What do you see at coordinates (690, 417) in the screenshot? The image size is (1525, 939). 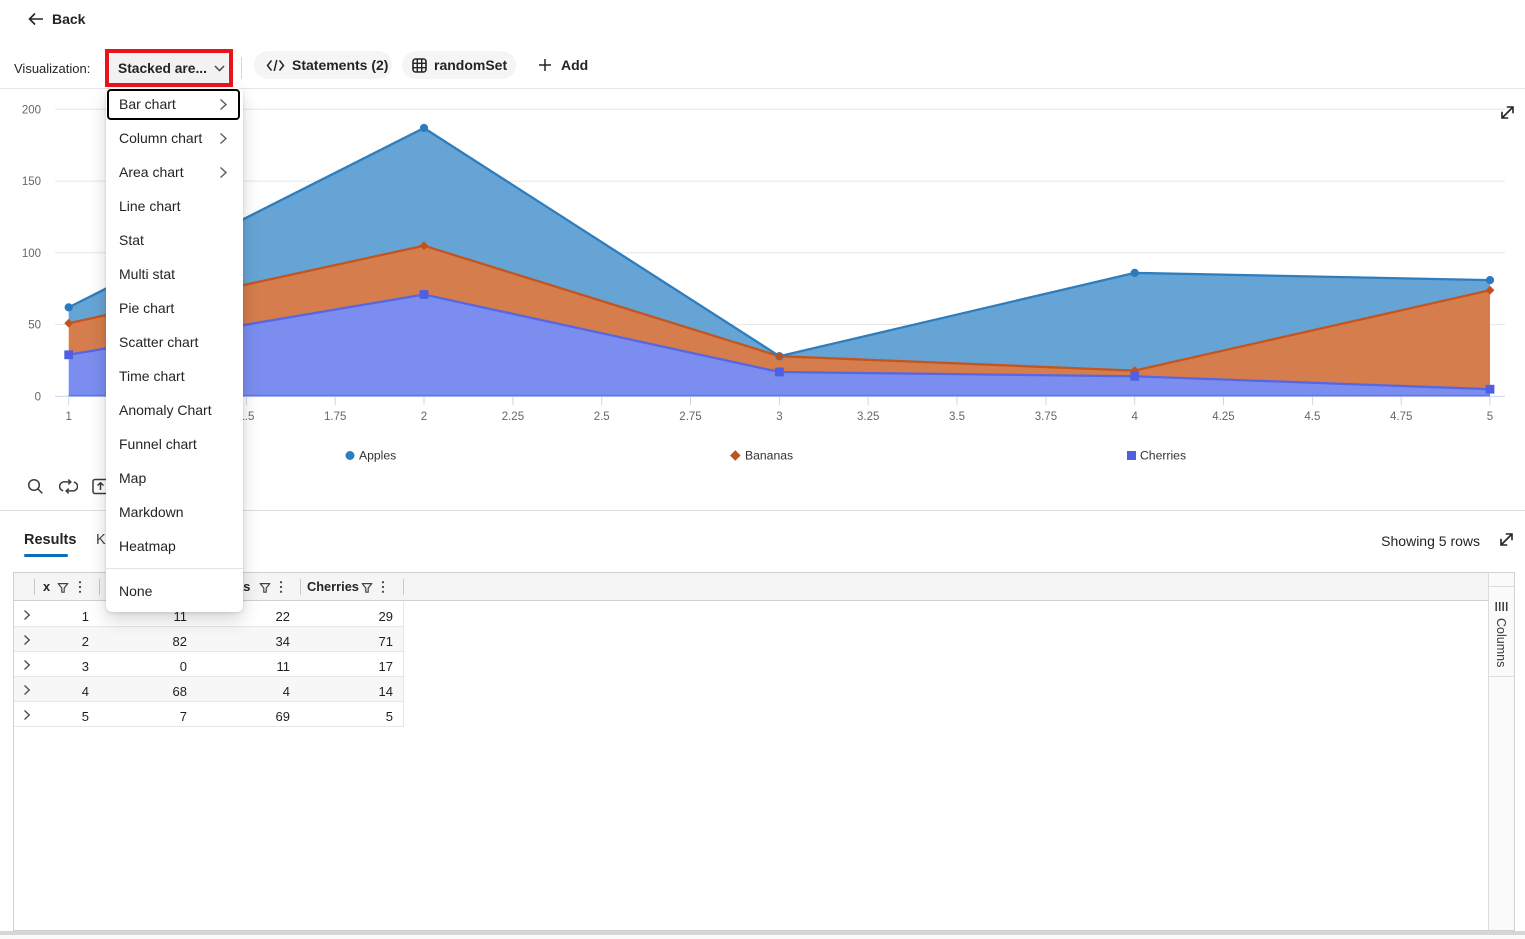 I see `svg-text: 2.75` at bounding box center [690, 417].